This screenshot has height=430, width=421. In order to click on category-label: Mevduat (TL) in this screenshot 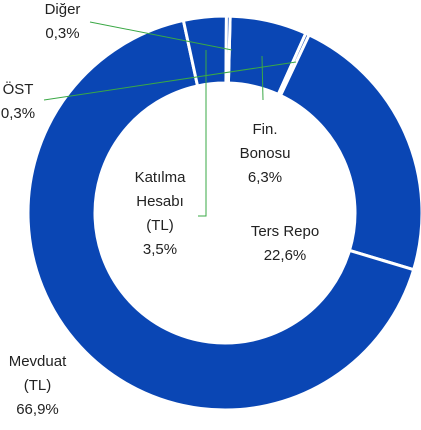, I will do `click(37, 373)`.